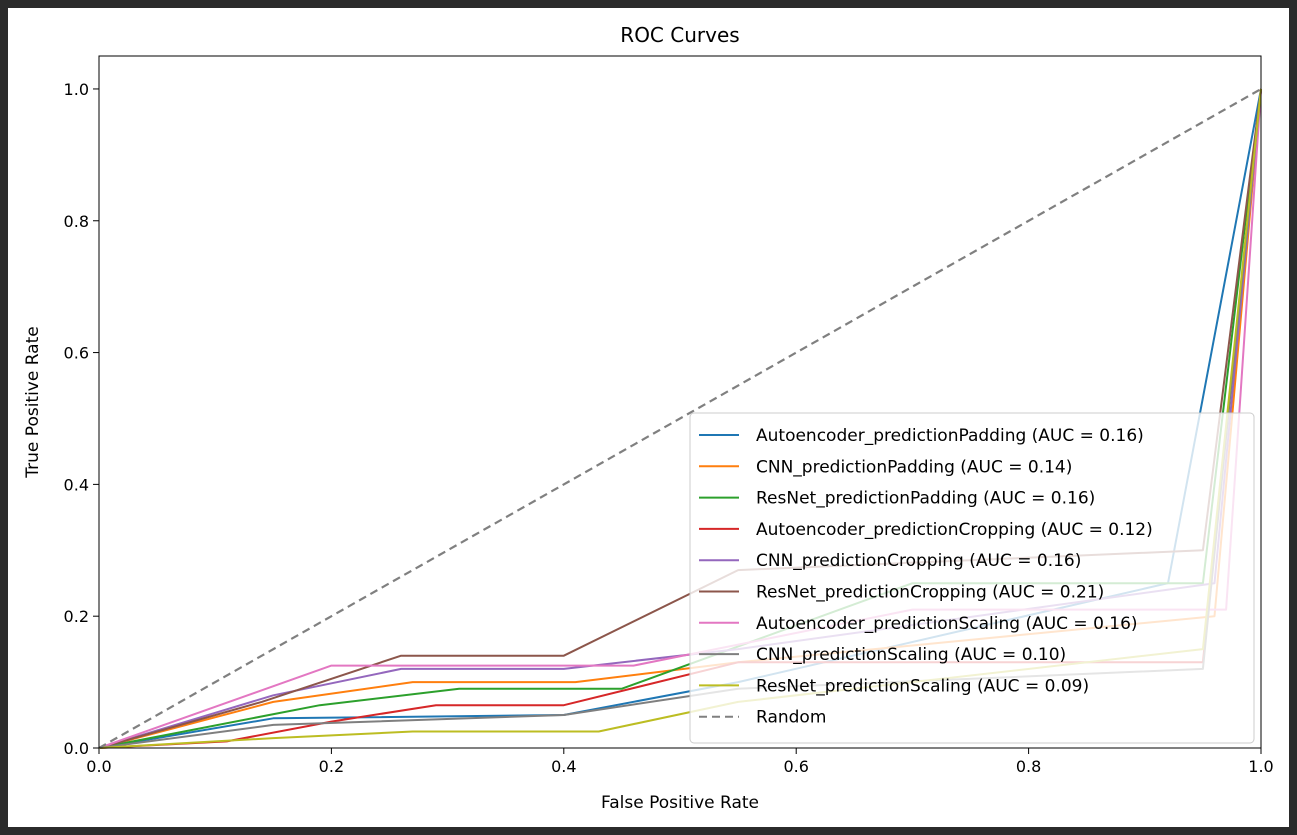  Describe the element at coordinates (563, 766) in the screenshot. I see `x-tick-label: 0.4` at that location.